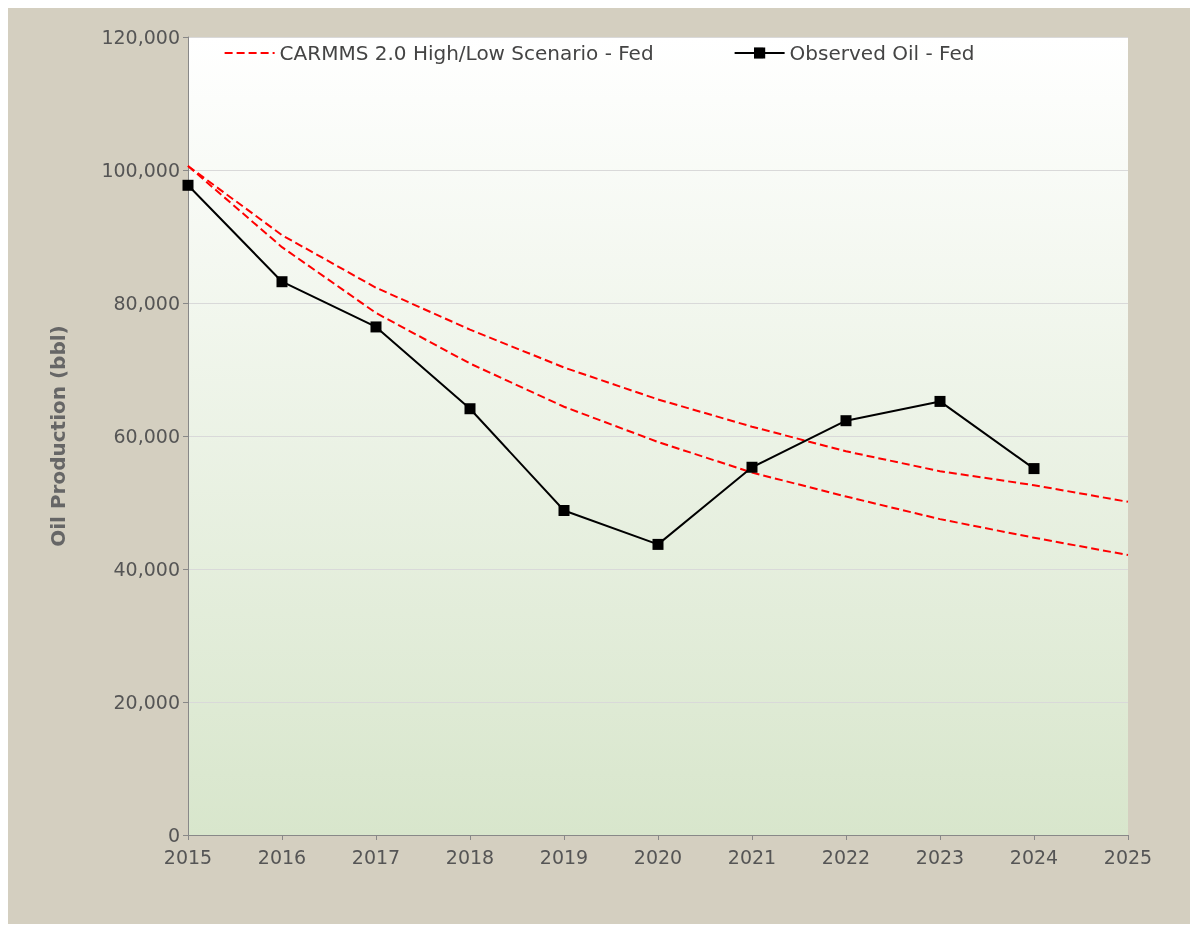  Describe the element at coordinates (146, 436) in the screenshot. I see `y-tick-label: 60,000` at that location.